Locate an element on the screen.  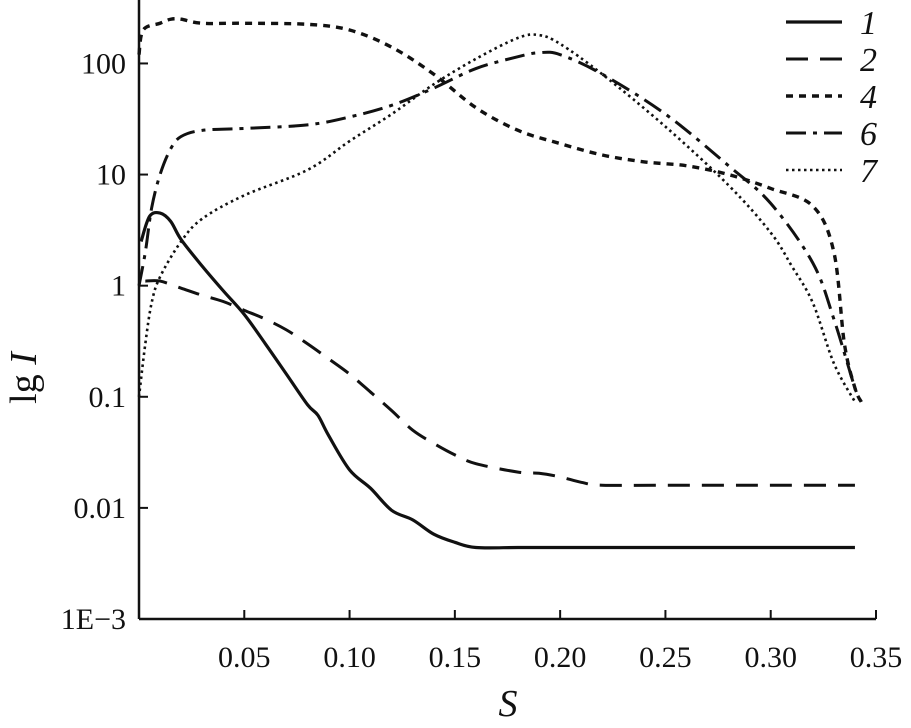
x-tick-label: 0.30 is located at coordinates (770, 657).